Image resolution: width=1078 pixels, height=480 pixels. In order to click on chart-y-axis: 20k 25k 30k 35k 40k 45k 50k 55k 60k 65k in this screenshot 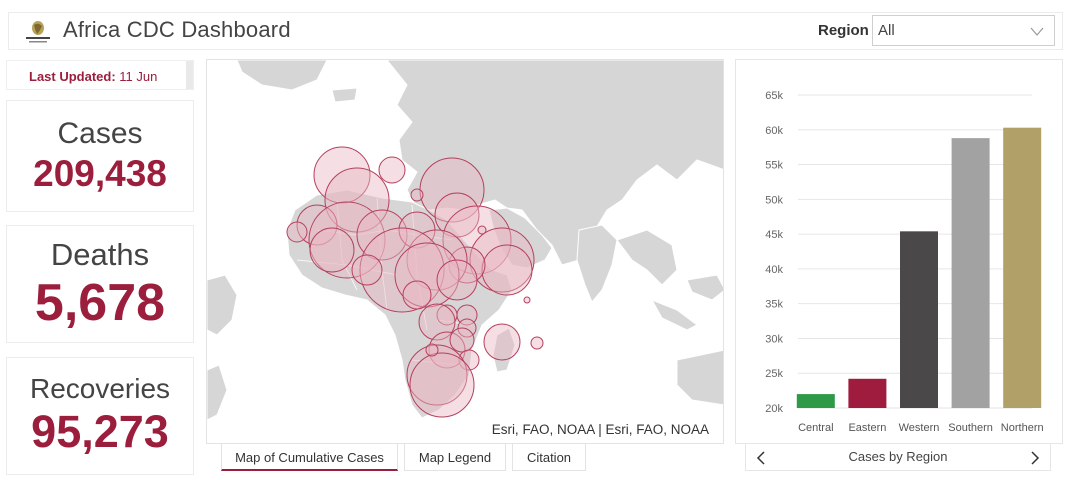, I will do `click(774, 252)`.